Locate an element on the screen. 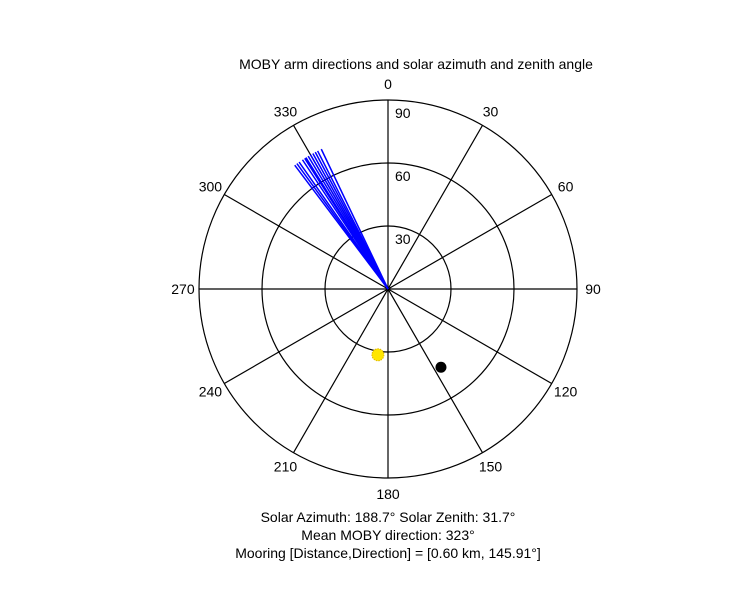 This screenshot has height=600, width=750. radial-label-30: 30 is located at coordinates (403, 239).